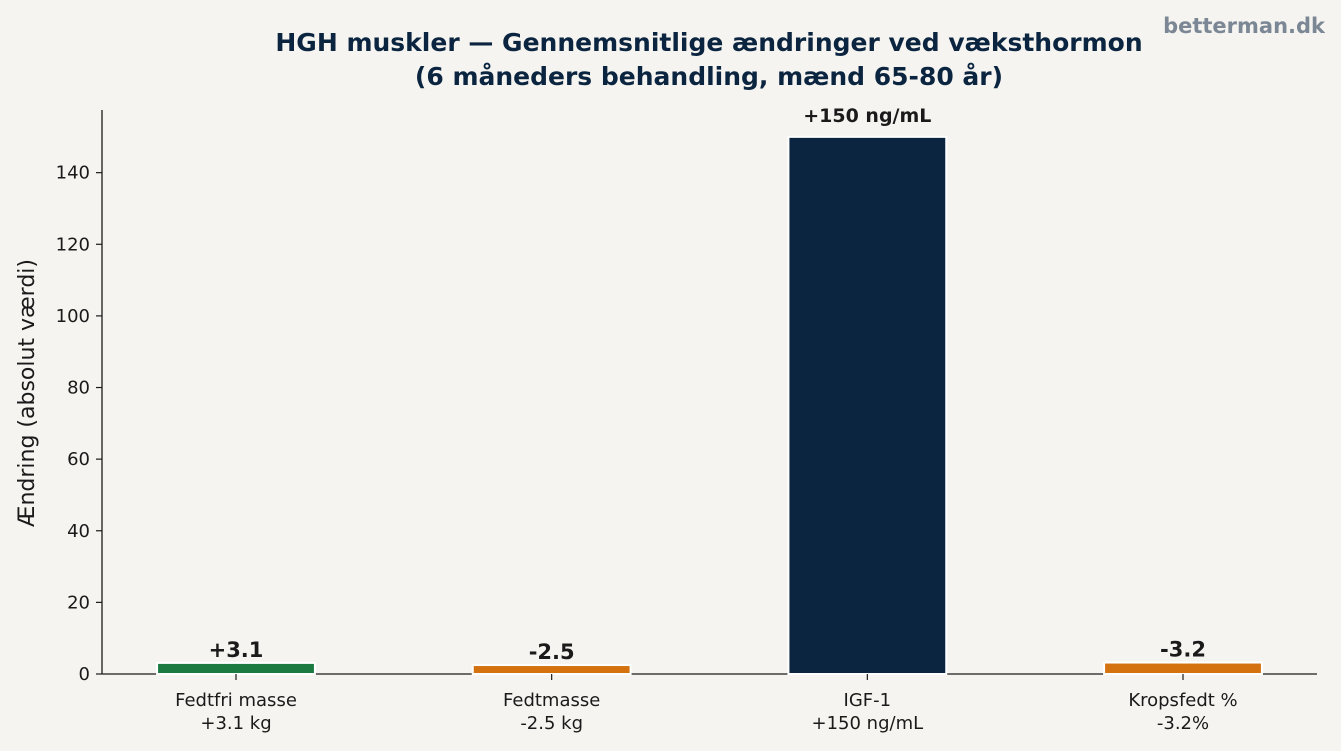  Describe the element at coordinates (236, 700) in the screenshot. I see `x-tick-label: Fedtfri masse` at that location.